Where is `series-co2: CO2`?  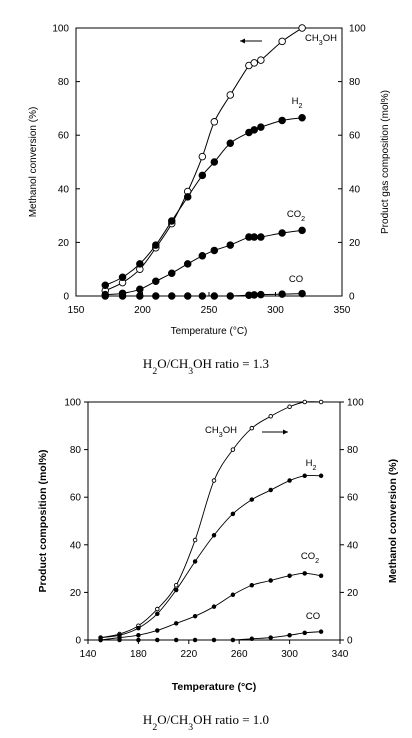
series-co2: CO2 is located at coordinates (211, 597).